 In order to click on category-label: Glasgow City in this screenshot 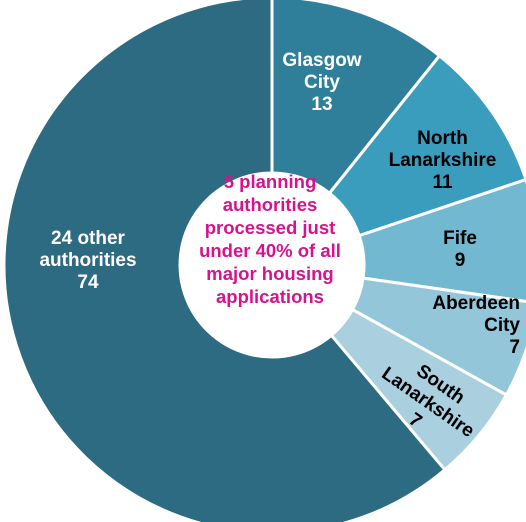, I will do `click(322, 71)`.